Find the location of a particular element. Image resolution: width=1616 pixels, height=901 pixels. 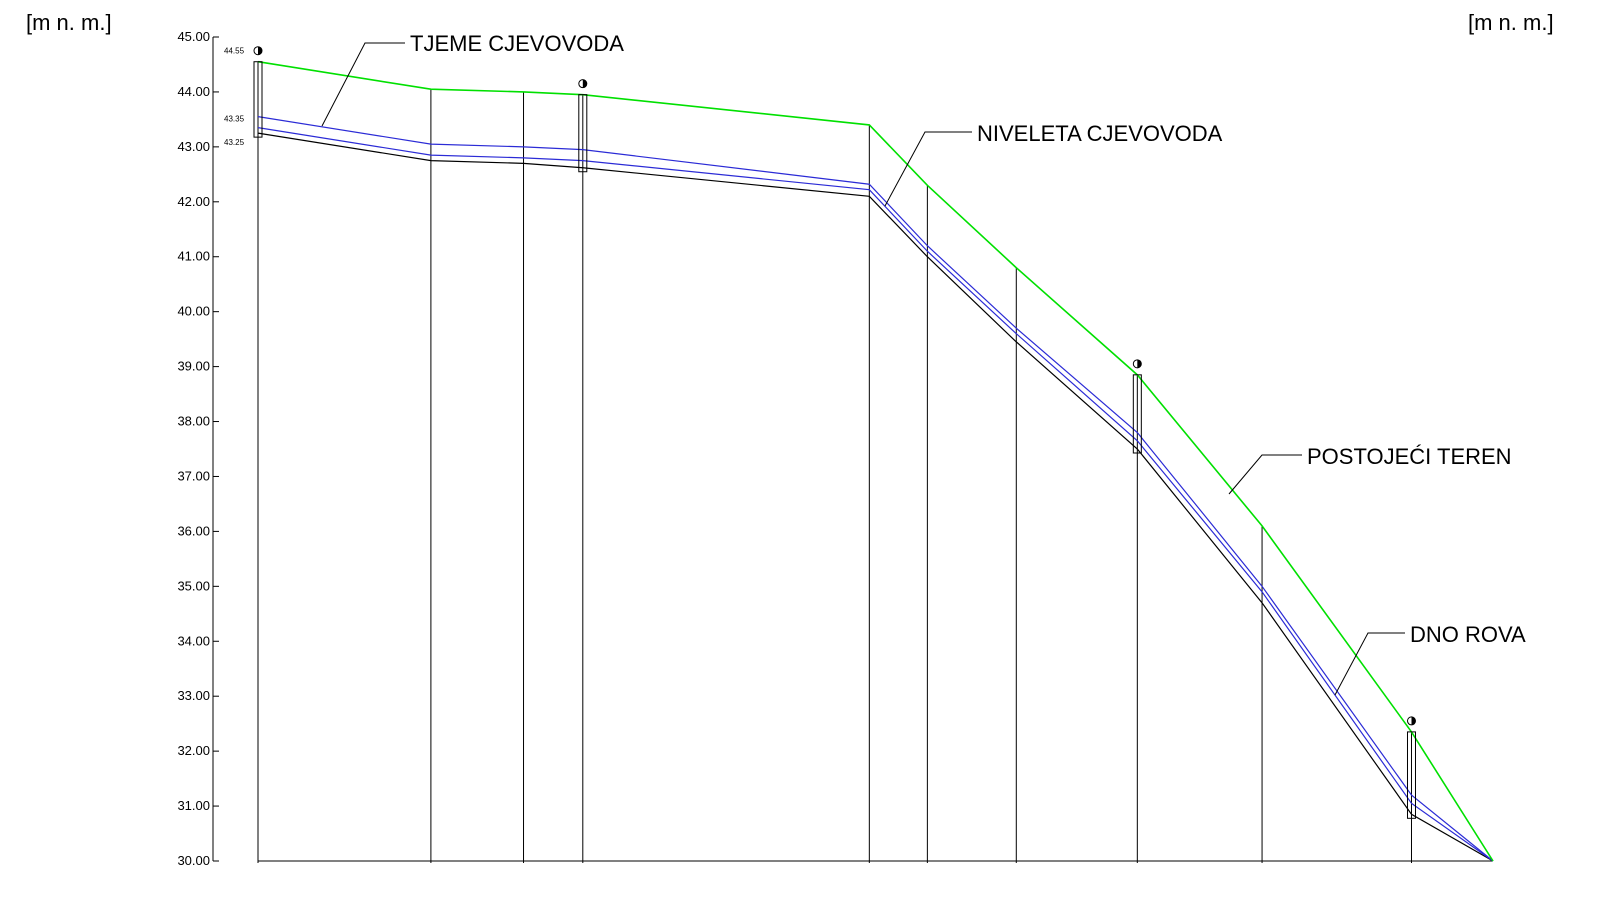

y-tick-label: 44.00 is located at coordinates (193, 91).